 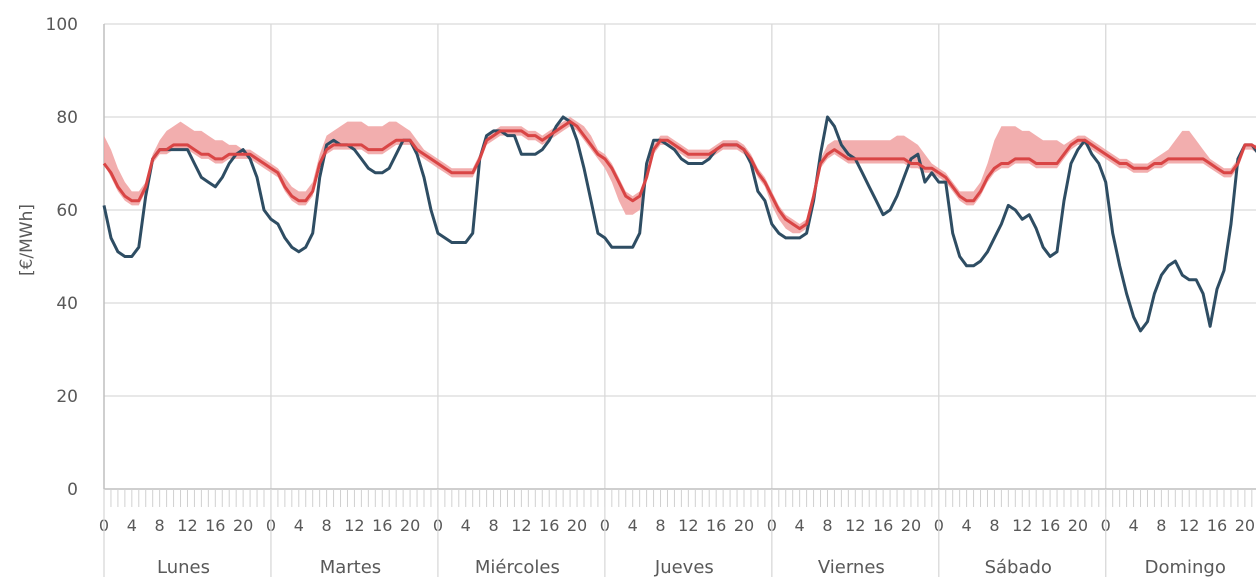 What do you see at coordinates (1185, 567) in the screenshot?
I see `day-label: Domingo` at bounding box center [1185, 567].